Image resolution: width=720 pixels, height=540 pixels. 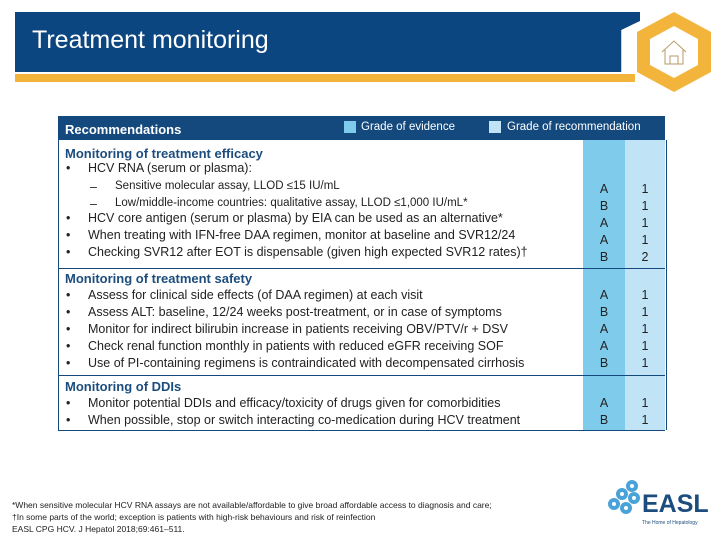 I want to click on grade-recommendation-label: Grade of recommendation, so click(x=574, y=127).